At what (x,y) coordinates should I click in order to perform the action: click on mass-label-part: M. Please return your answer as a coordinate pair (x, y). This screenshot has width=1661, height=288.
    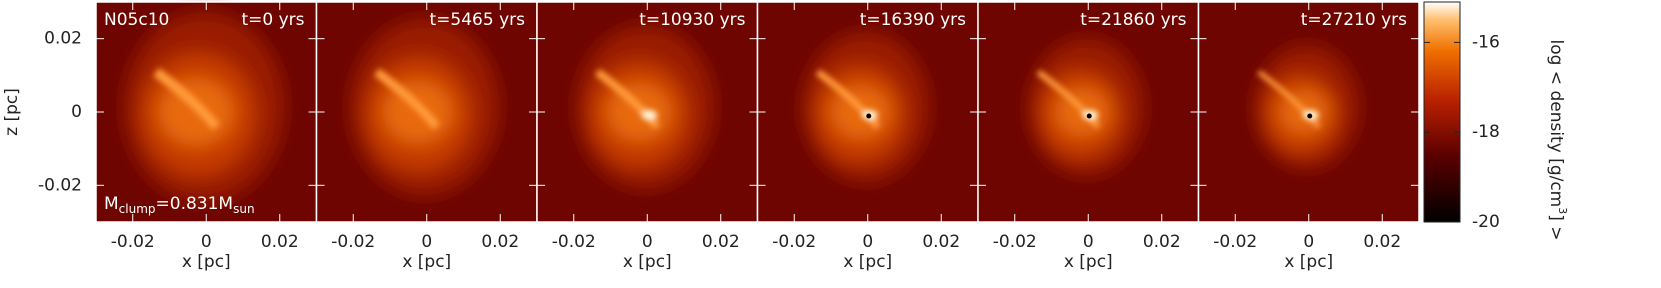
    Looking at the image, I should click on (111, 204).